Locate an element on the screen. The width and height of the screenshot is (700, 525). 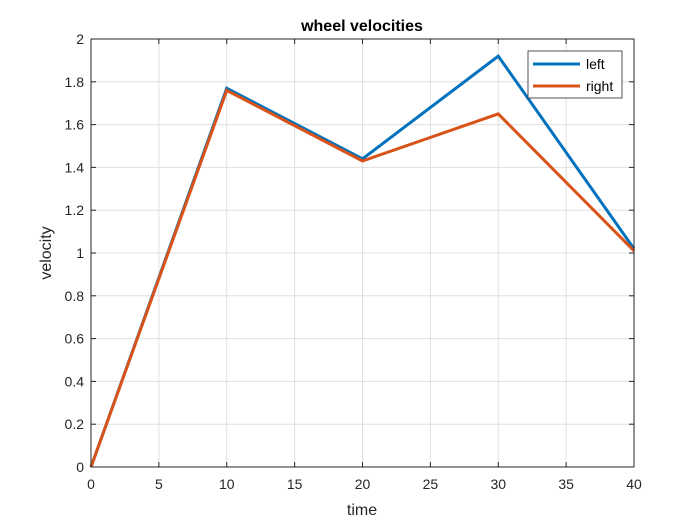
y-tick-label: 1.2 is located at coordinates (75, 210).